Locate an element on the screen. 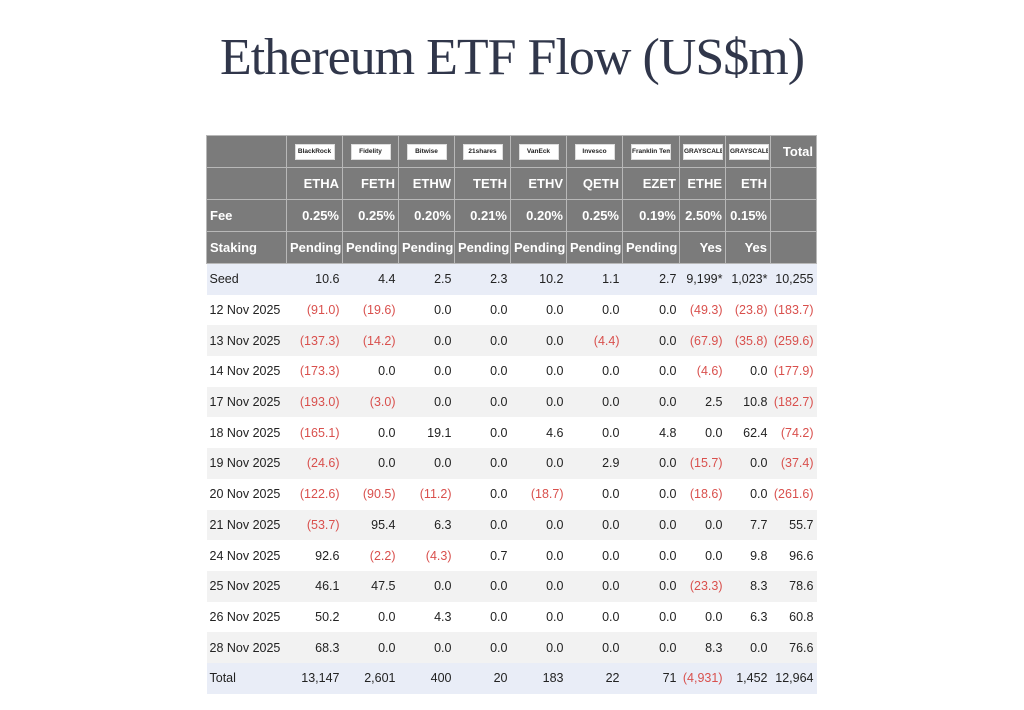  issuer-cell: Bitwise is located at coordinates (426, 151).